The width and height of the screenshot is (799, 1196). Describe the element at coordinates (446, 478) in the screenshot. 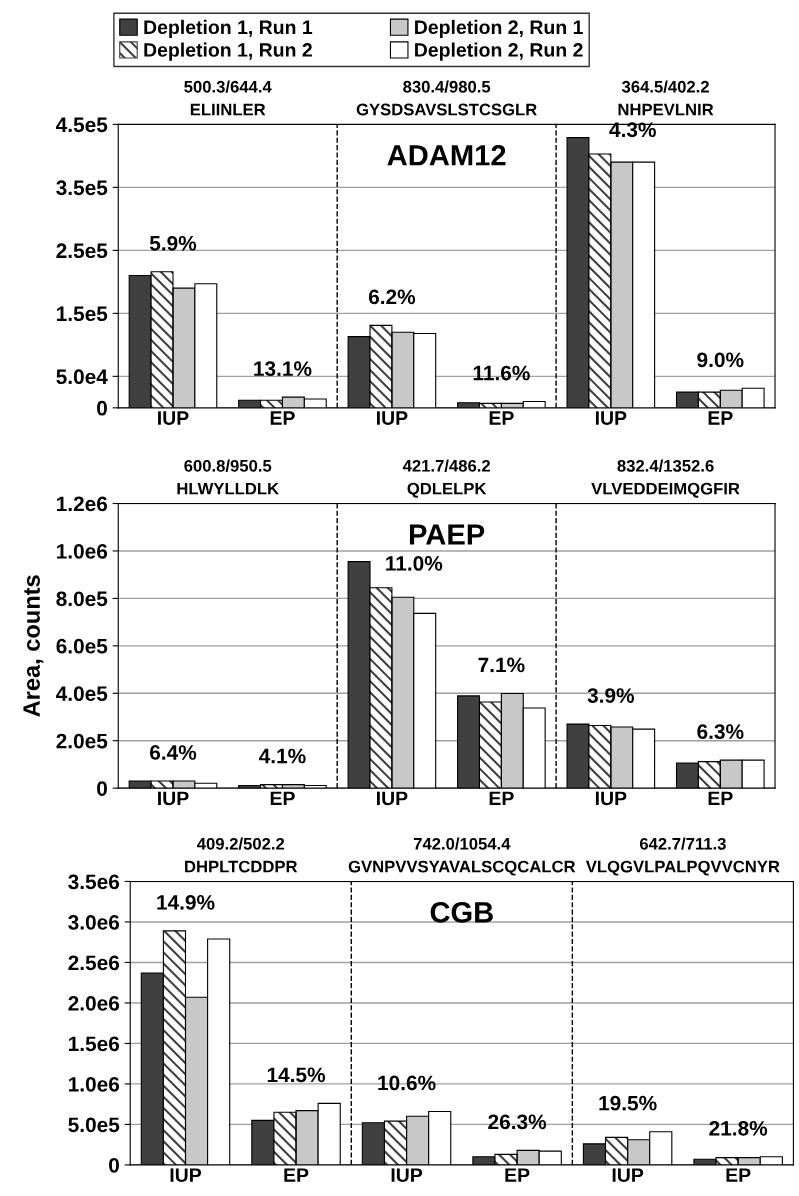

I see `text: 421.7/486.2 QDLELPK` at that location.